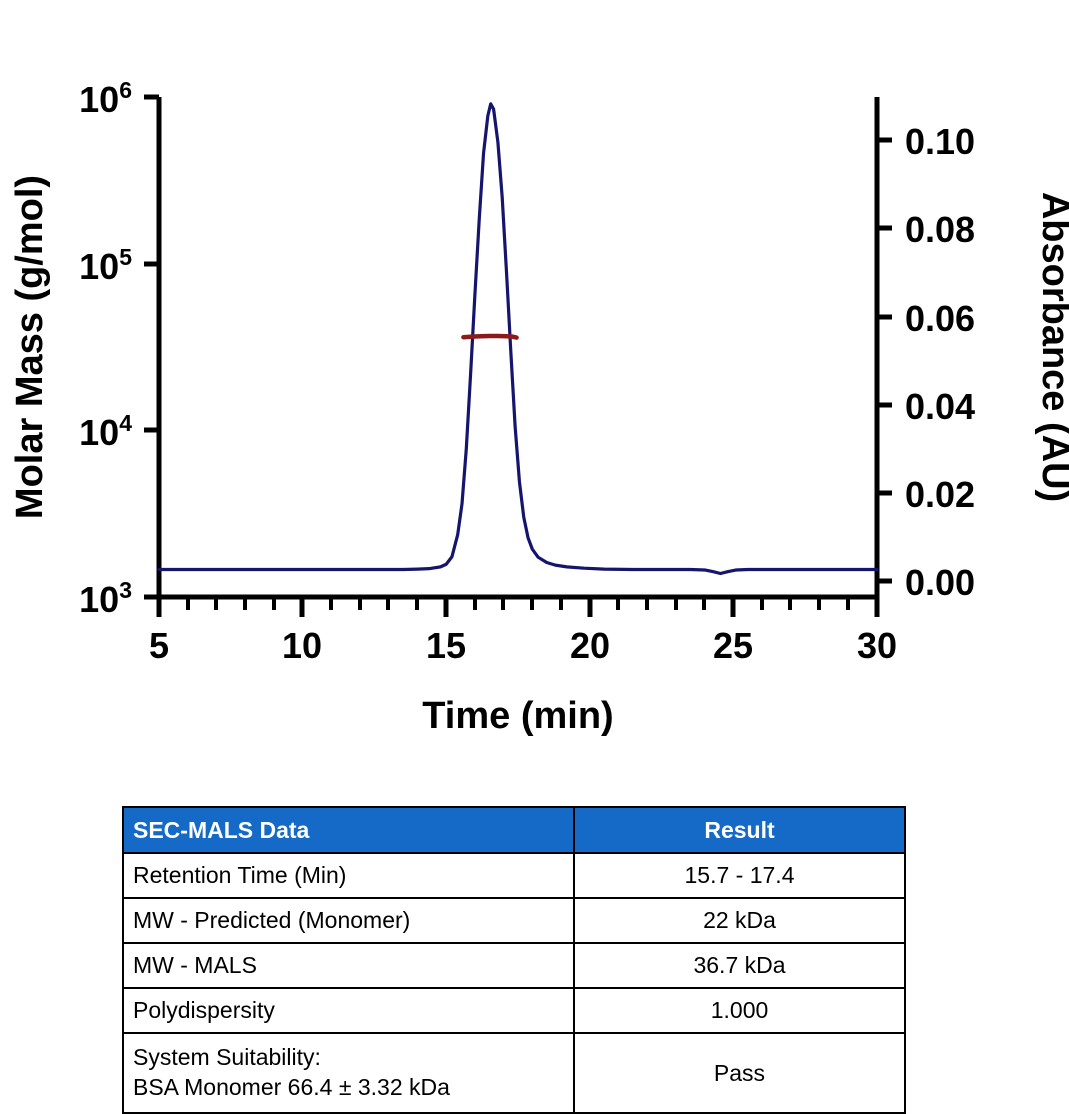  I want to click on x-tick-label-30: 30, so click(877, 645).